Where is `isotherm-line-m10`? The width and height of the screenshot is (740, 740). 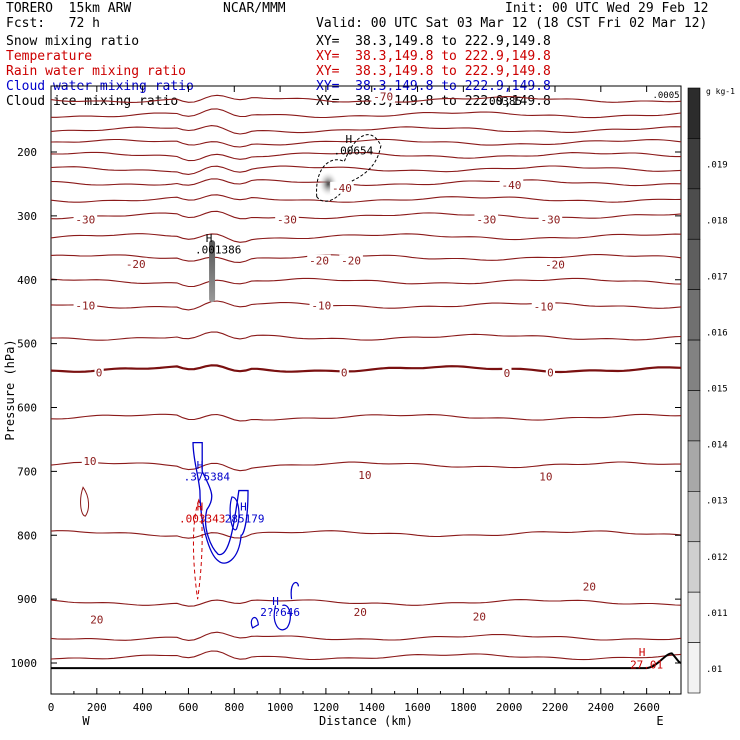 isotherm-line-m10 is located at coordinates (366, 305).